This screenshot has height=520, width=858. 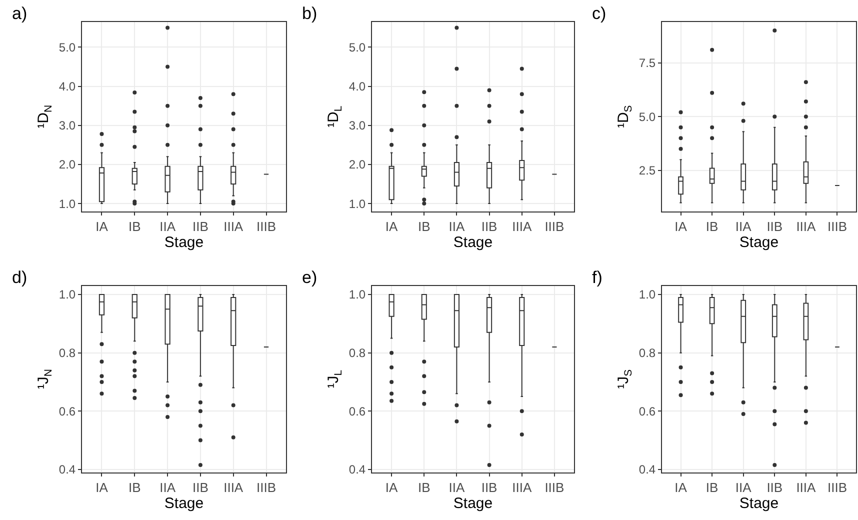 What do you see at coordinates (647, 63) in the screenshot?
I see `y-tick-label: 7.5` at bounding box center [647, 63].